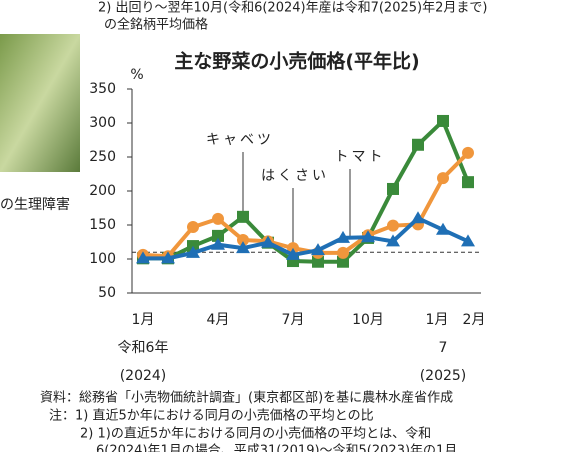 The width and height of the screenshot is (562, 452). What do you see at coordinates (35, 205) in the screenshot?
I see `side-text: の生理障害` at bounding box center [35, 205].